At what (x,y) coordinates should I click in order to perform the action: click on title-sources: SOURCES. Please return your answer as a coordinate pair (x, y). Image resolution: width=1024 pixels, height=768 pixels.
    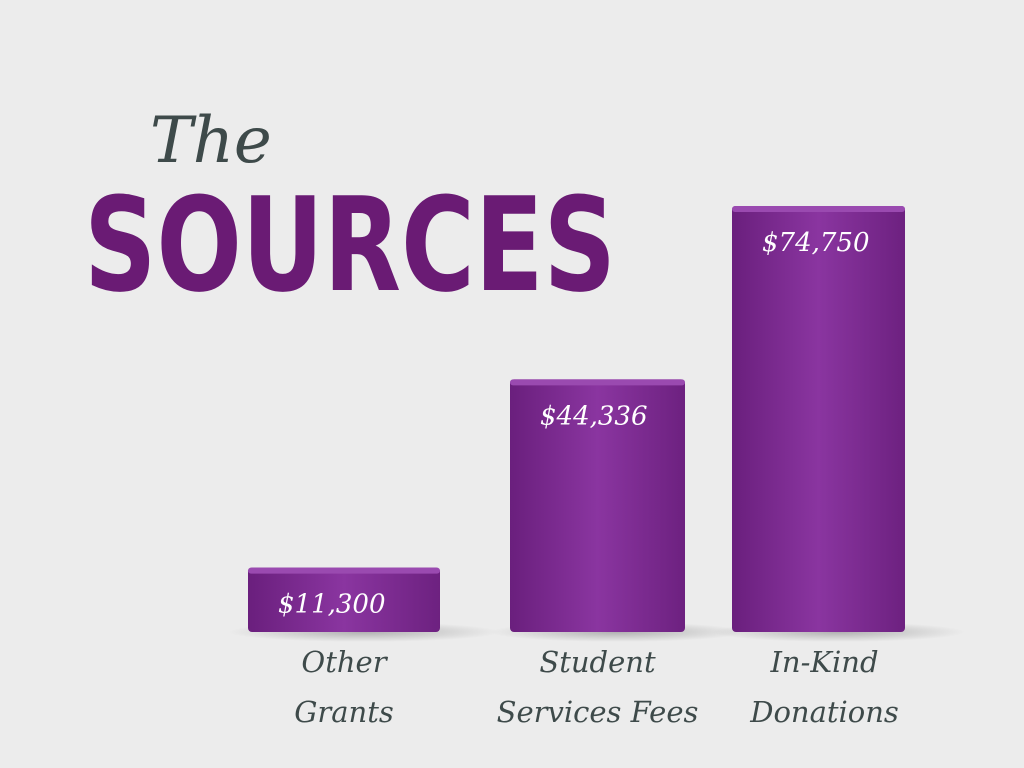
    Looking at the image, I should click on (350, 245).